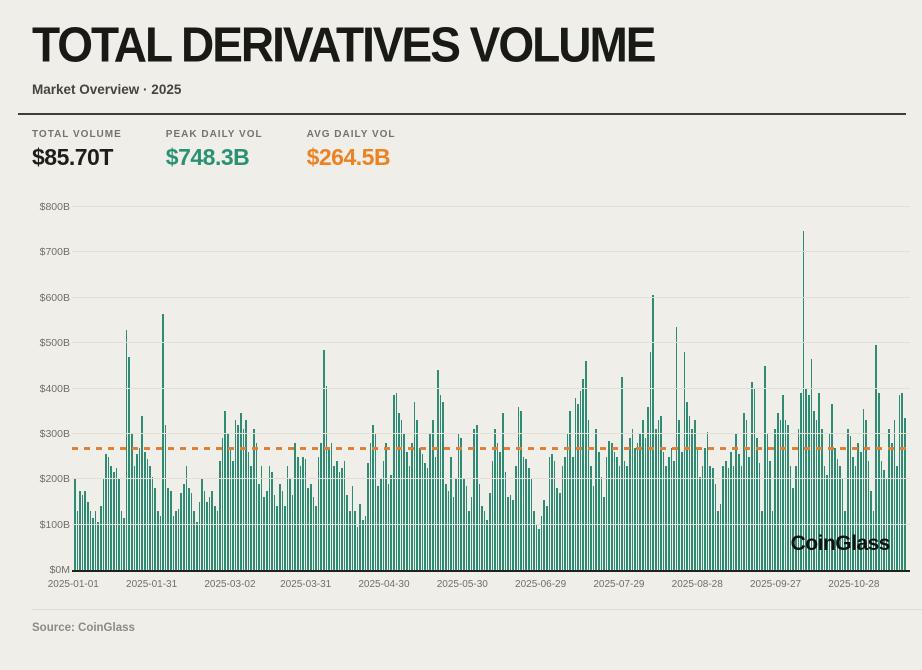  Describe the element at coordinates (384, 584) in the screenshot. I see `x-tick-label: 2025-04-30` at that location.